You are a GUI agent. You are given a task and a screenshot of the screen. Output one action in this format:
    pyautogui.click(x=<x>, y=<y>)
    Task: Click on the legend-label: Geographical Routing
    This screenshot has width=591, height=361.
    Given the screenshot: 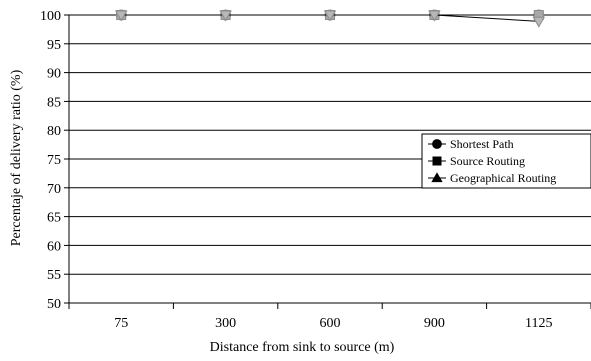 What is the action you would take?
    pyautogui.click(x=503, y=178)
    